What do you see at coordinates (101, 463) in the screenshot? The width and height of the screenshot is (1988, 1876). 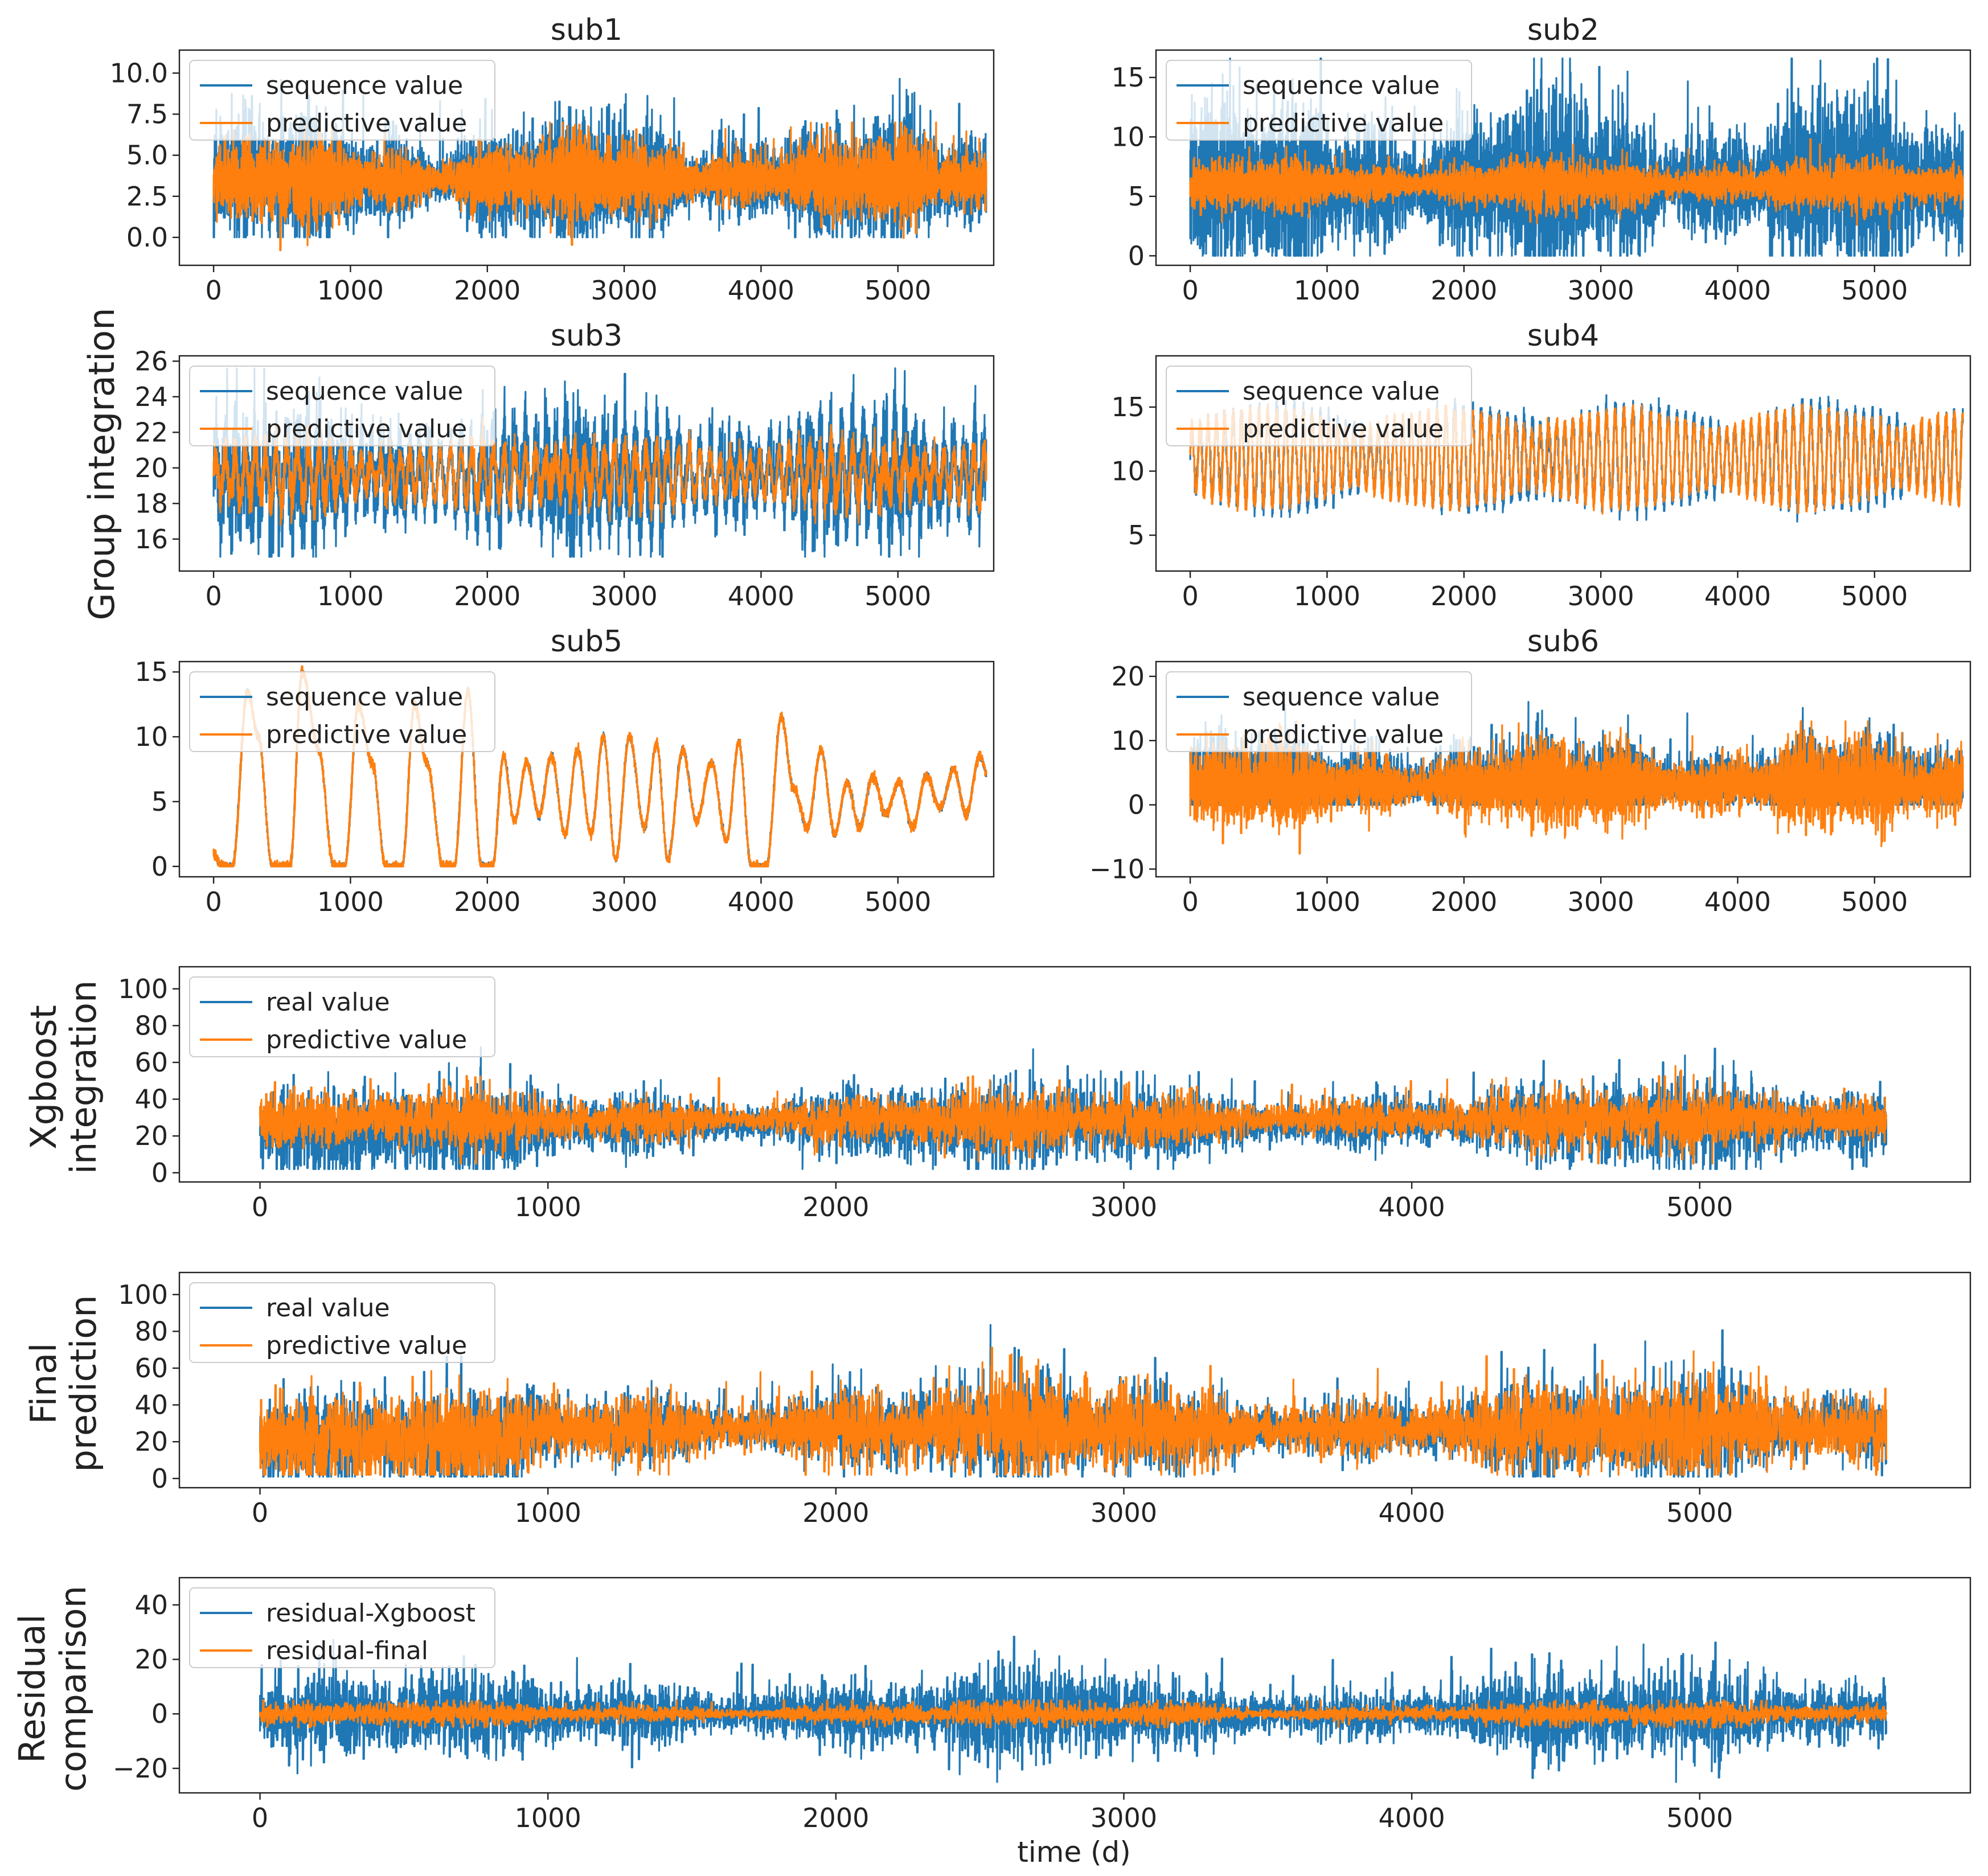 I see `group-integration-ylabel: Group integration` at bounding box center [101, 463].